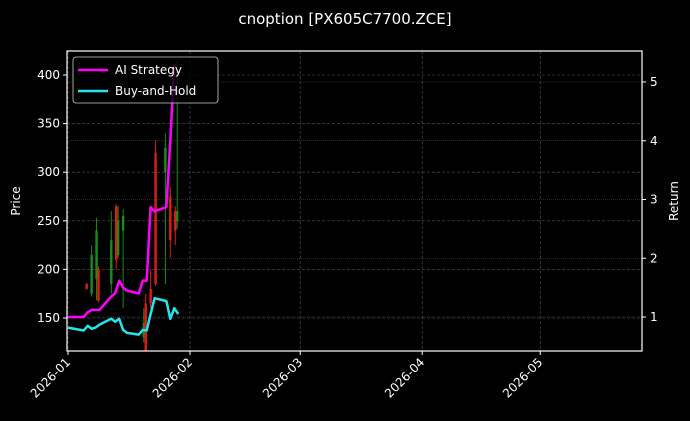 This screenshot has height=421, width=690. What do you see at coordinates (48, 124) in the screenshot?
I see `y-left-tick-label: 350` at bounding box center [48, 124].